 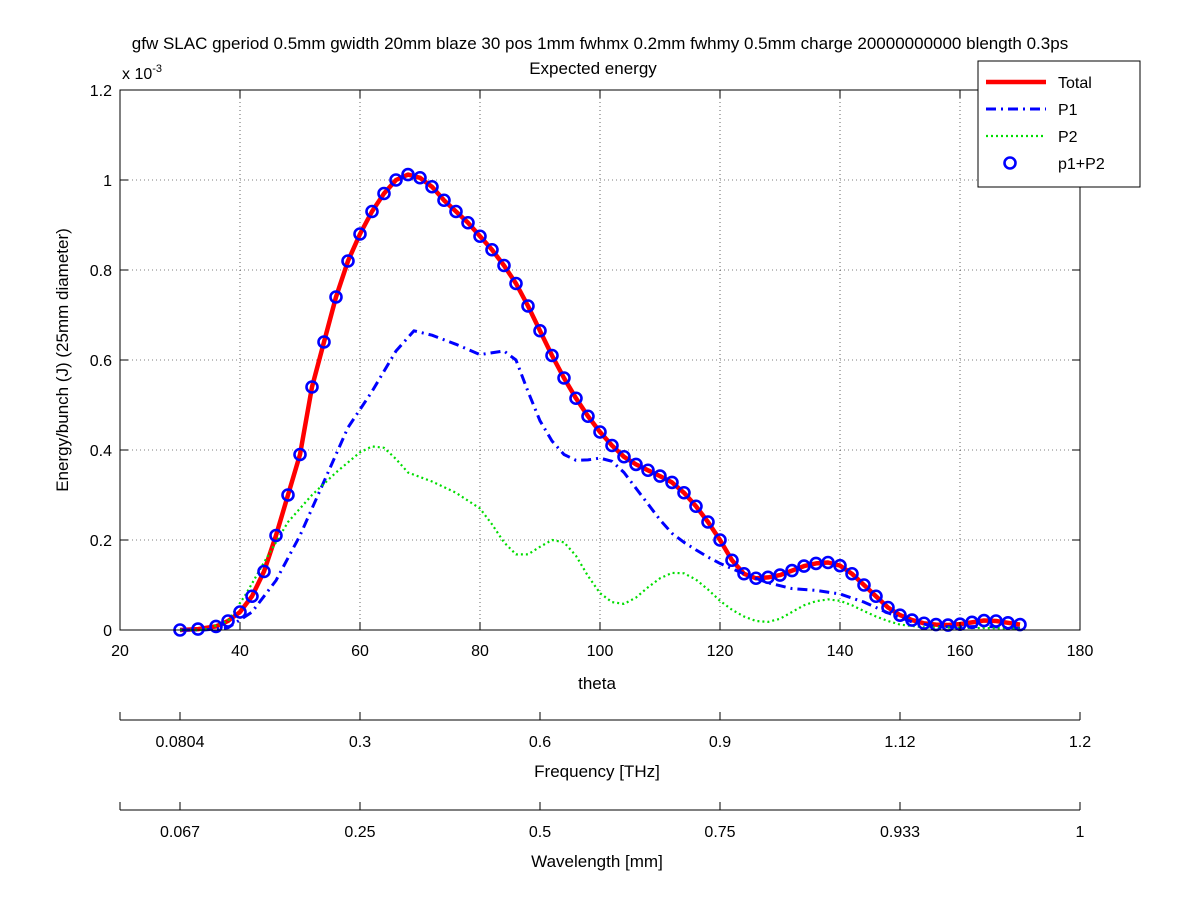 What do you see at coordinates (597, 683) in the screenshot?
I see `x-axis-label: theta` at bounding box center [597, 683].